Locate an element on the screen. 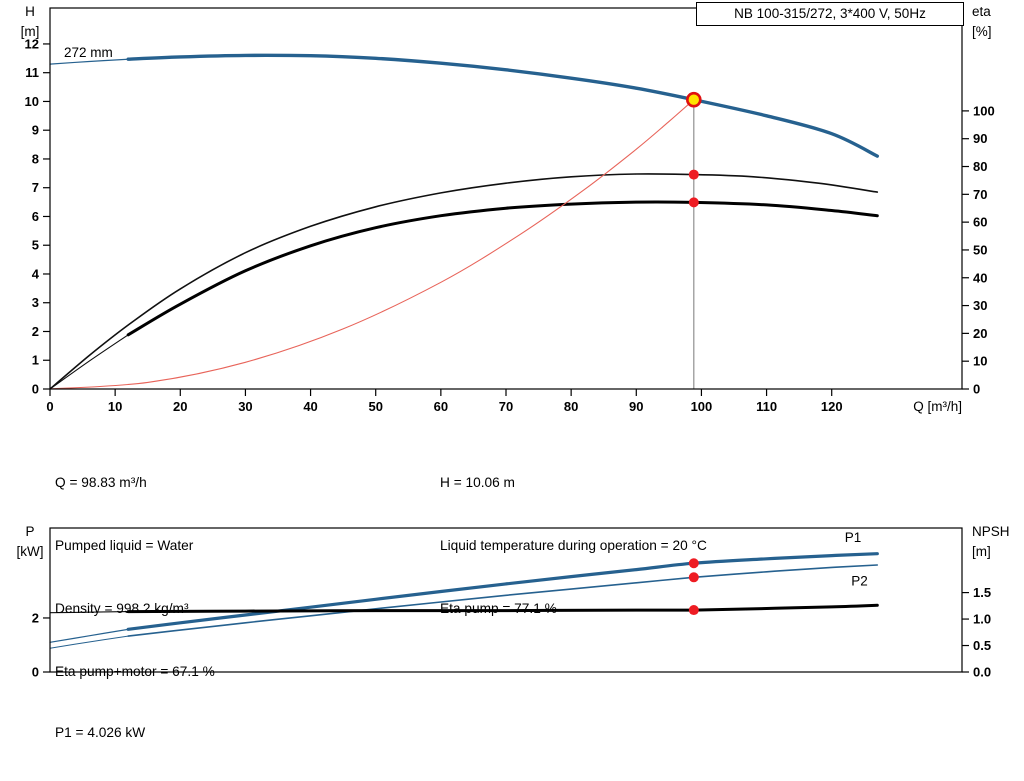 Image resolution: width=1024 pixels, height=781 pixels. duty-point-marker is located at coordinates (694, 99).